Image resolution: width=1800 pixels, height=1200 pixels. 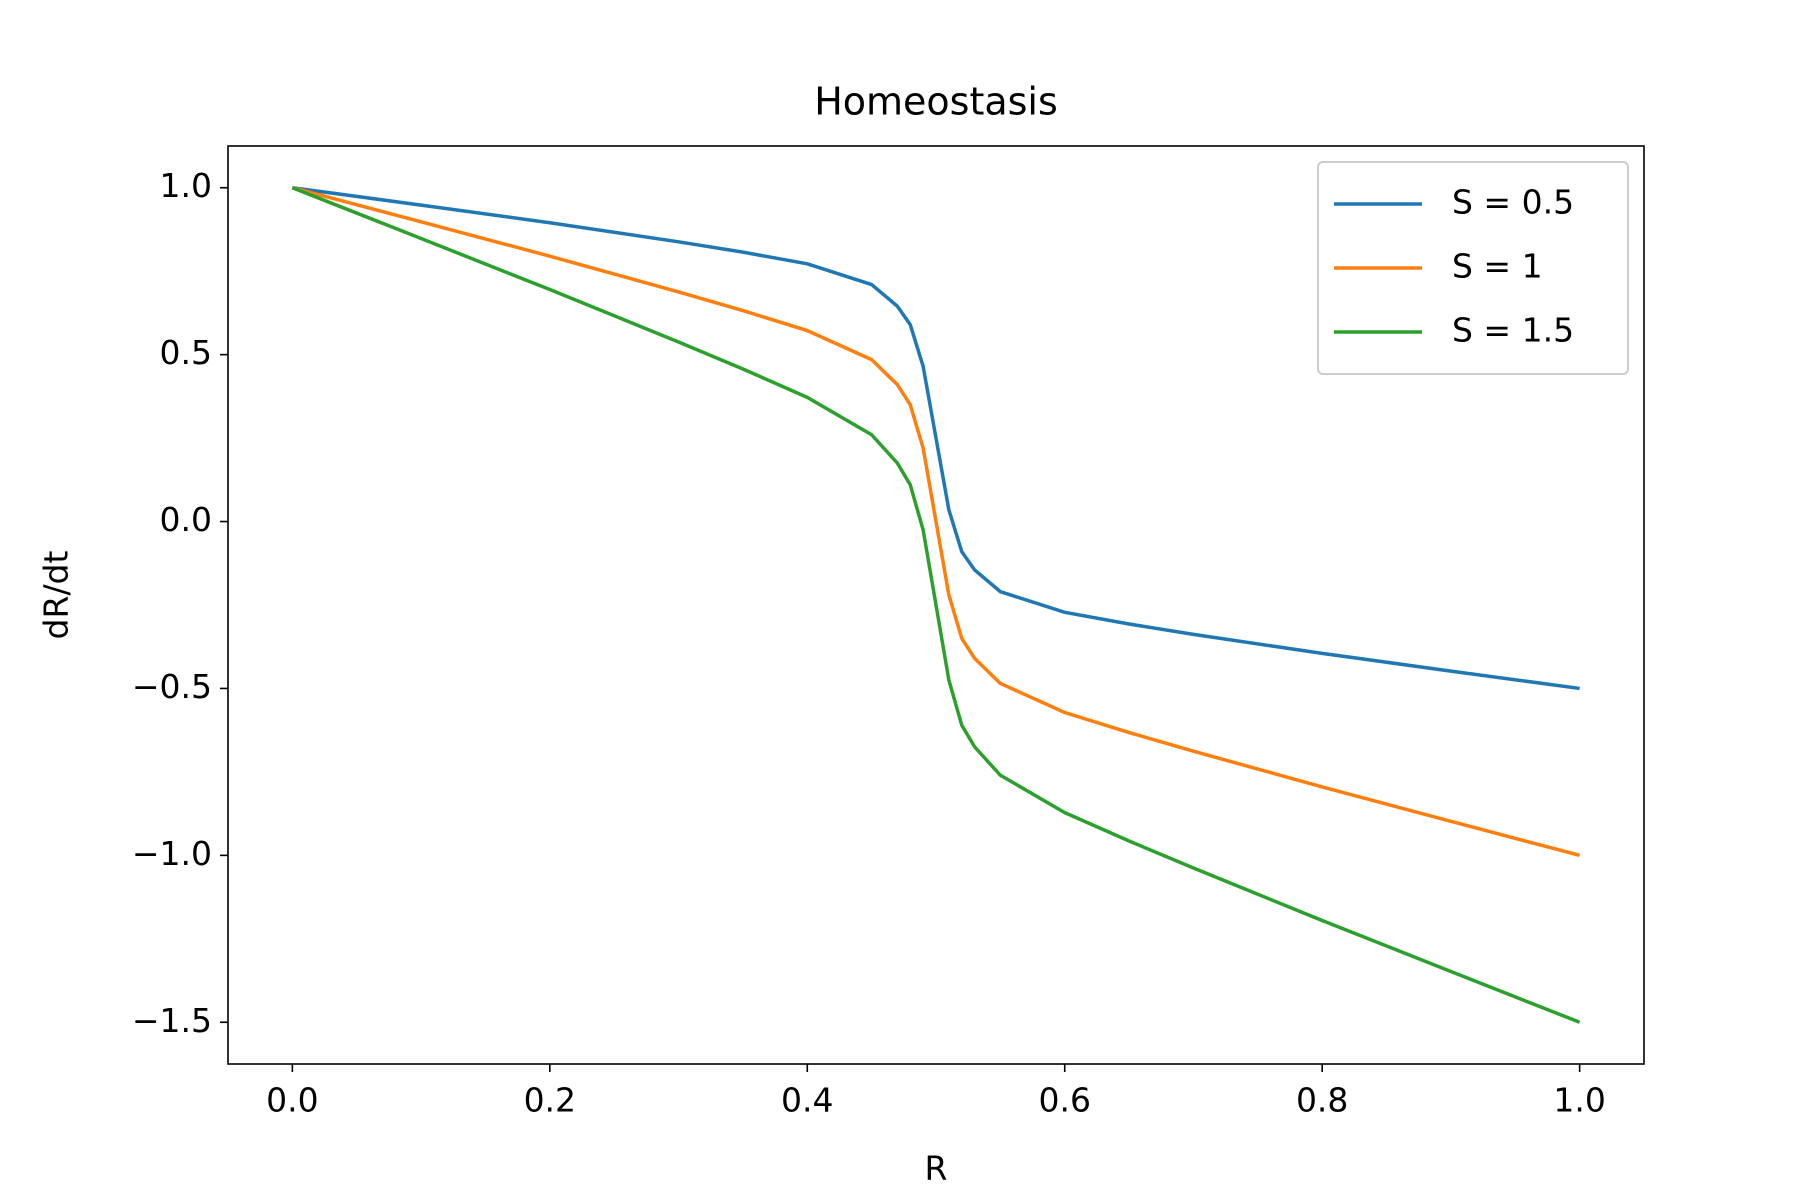 I want to click on y-tick-label: 0.0, so click(x=186, y=519).